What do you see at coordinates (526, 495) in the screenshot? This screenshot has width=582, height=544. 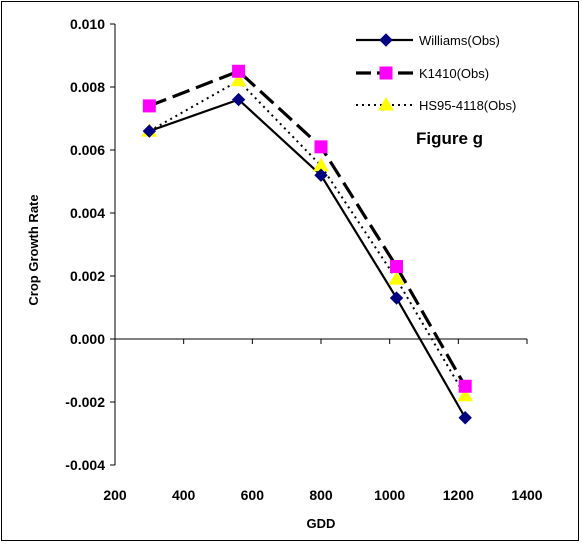 I see `x-tick-label: 1400` at bounding box center [526, 495].